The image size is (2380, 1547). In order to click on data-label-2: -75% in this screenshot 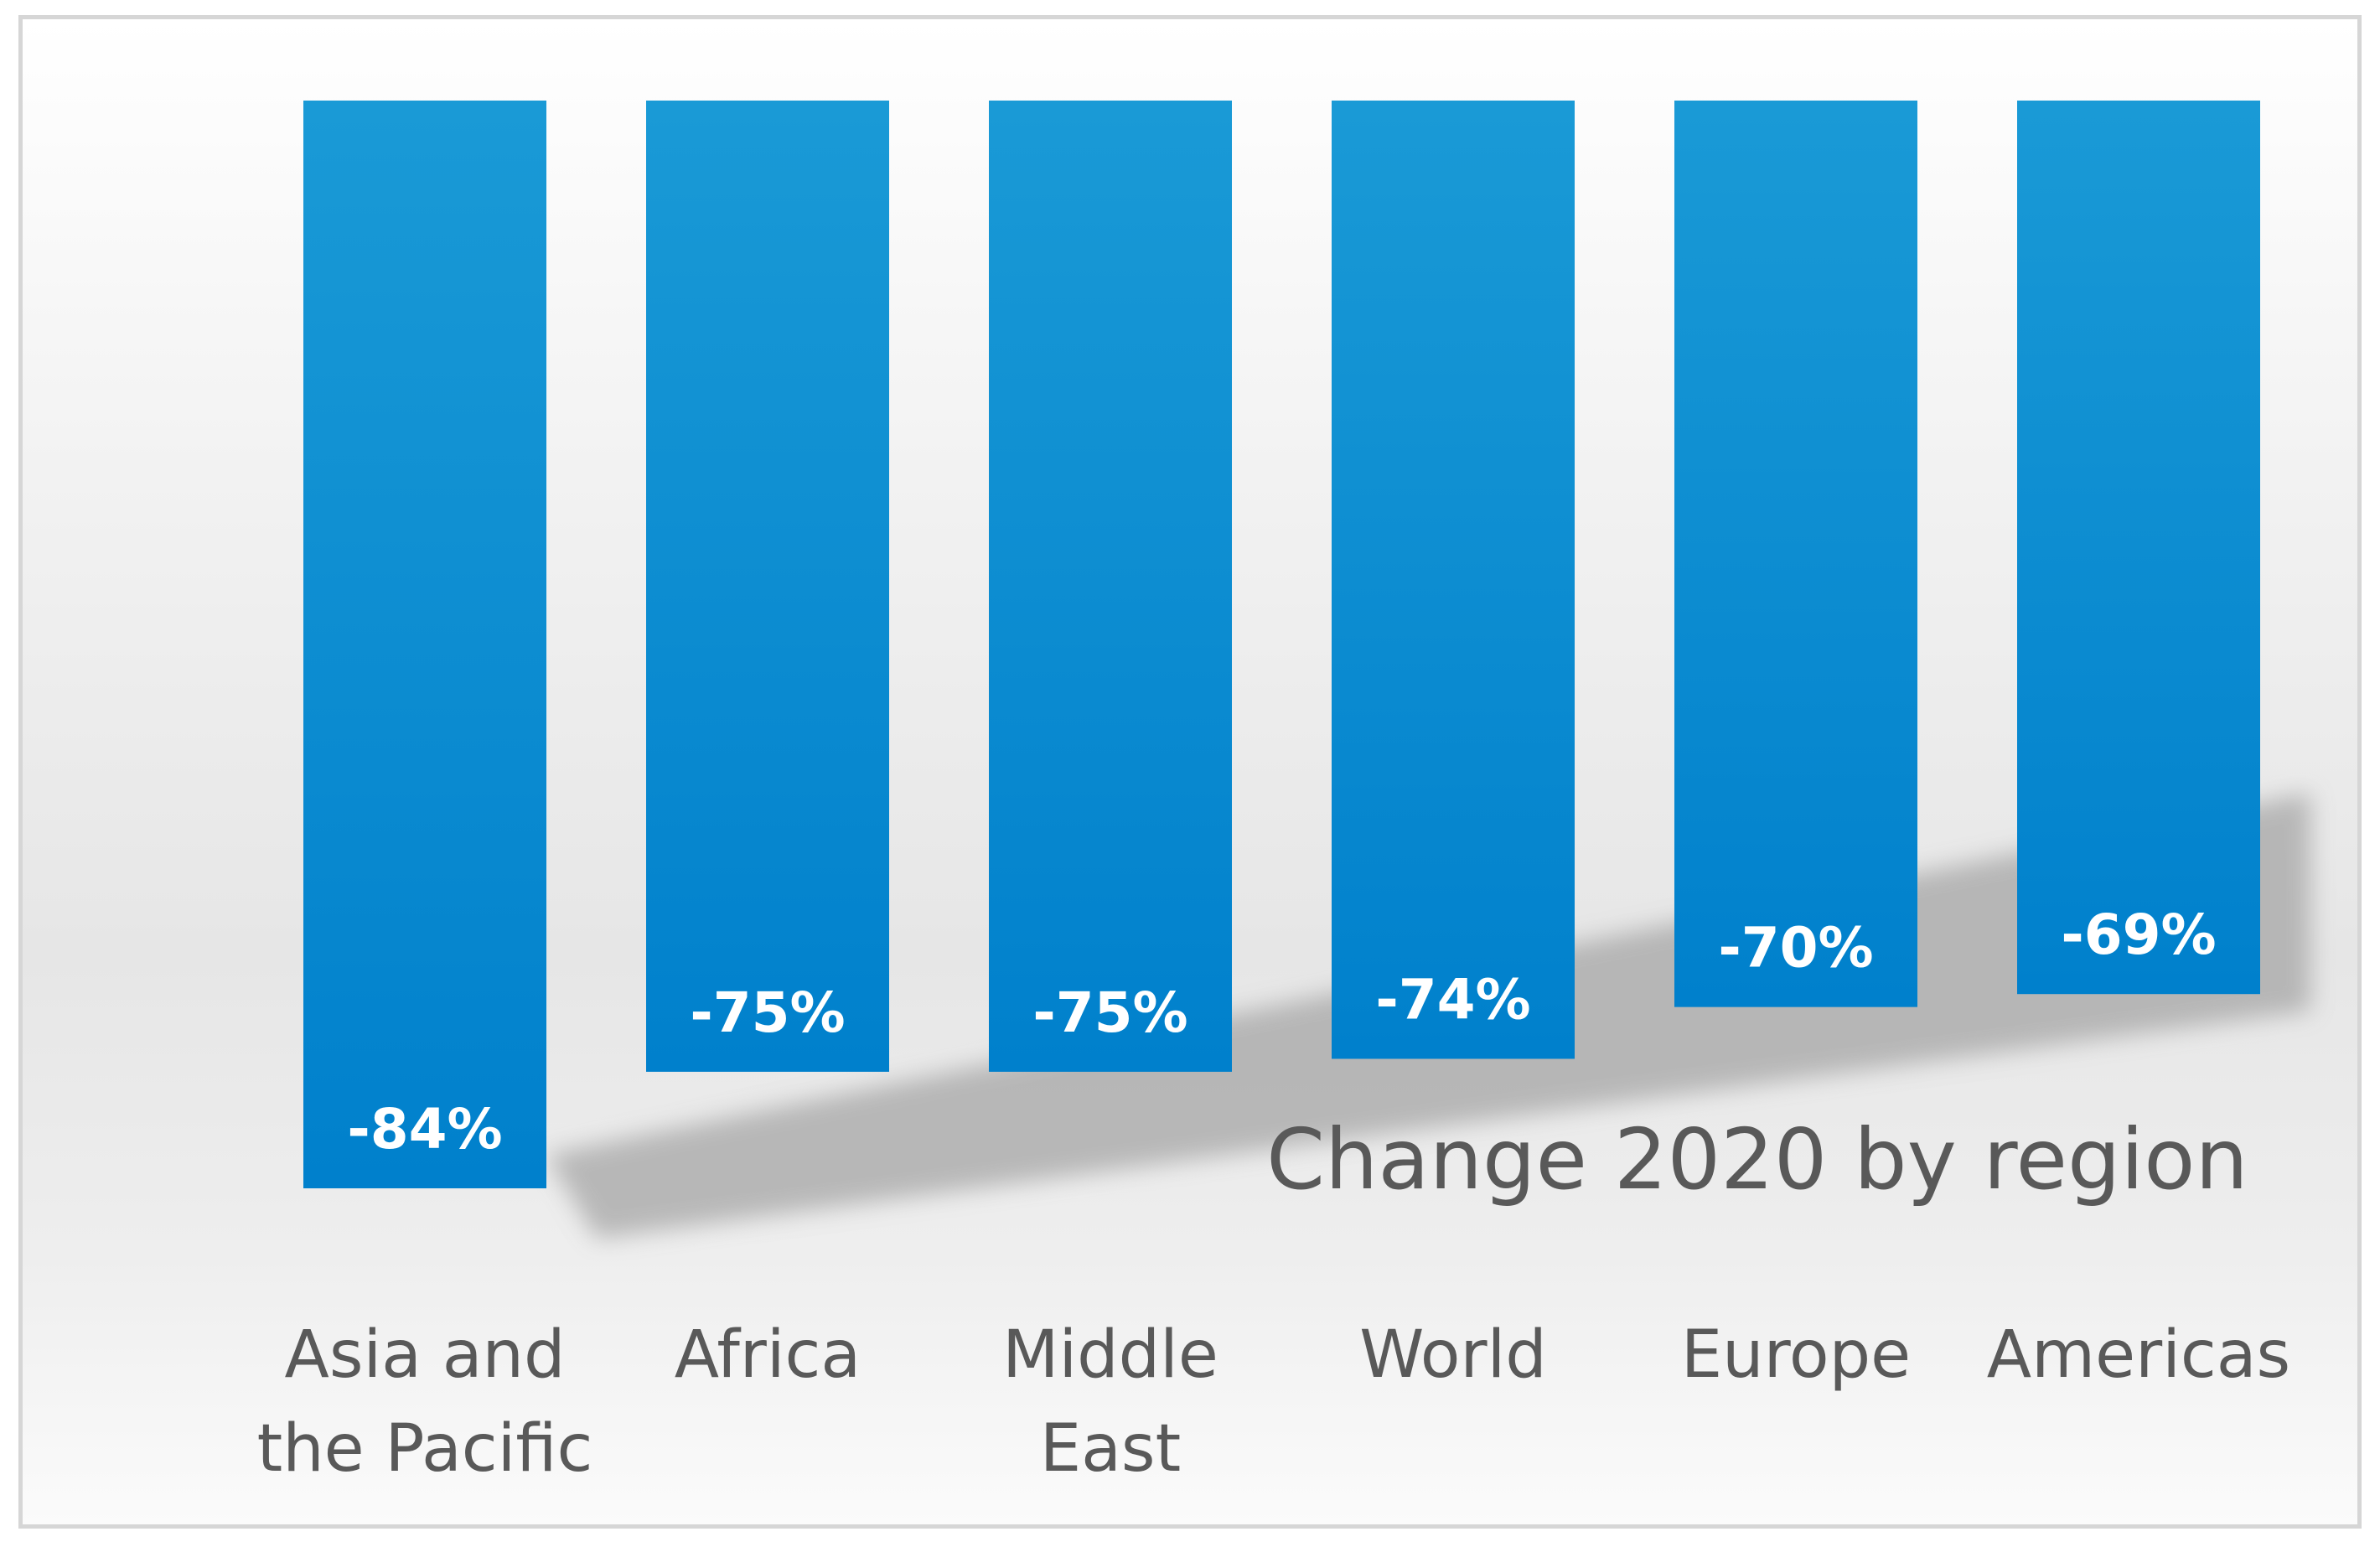, I will do `click(1109, 1012)`.